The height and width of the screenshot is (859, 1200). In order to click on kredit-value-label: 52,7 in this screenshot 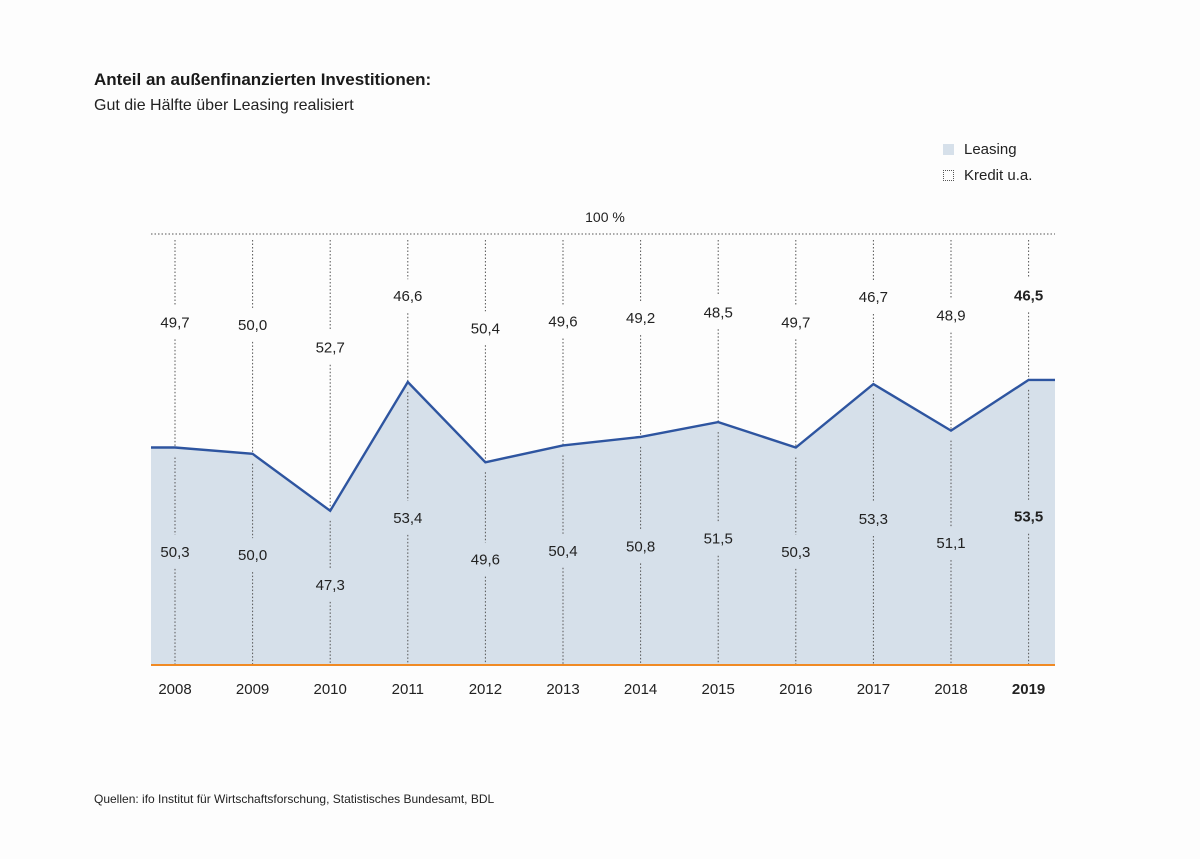, I will do `click(330, 348)`.